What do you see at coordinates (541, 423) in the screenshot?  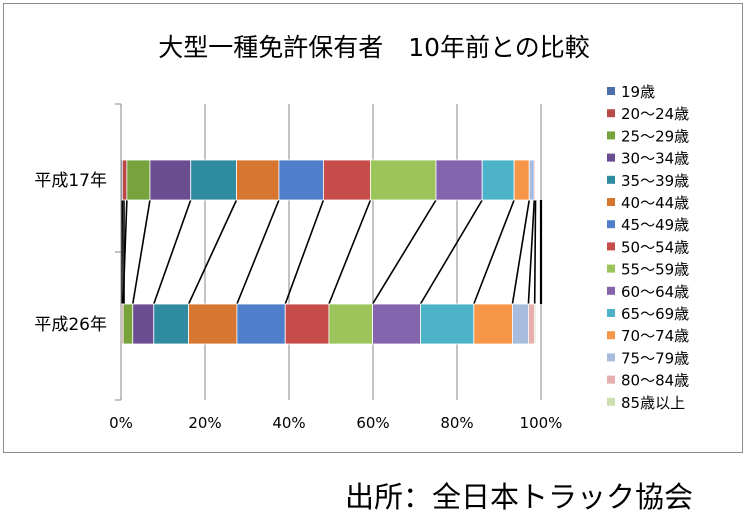 I see `x-tick-label: 100%` at bounding box center [541, 423].